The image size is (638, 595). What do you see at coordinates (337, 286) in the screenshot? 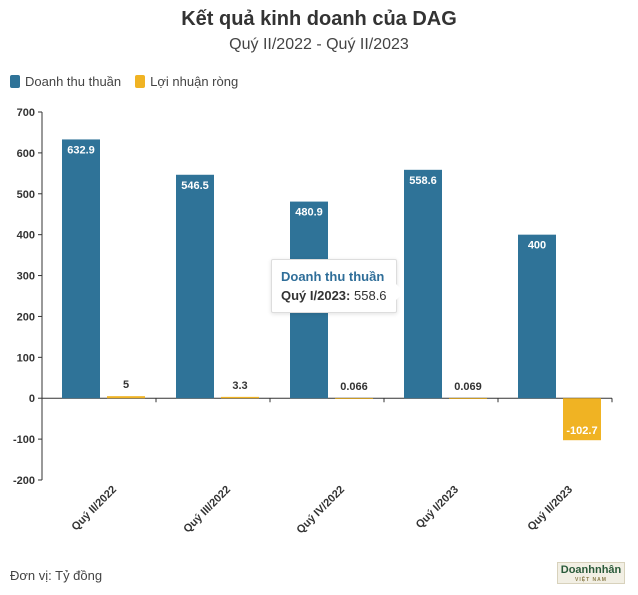
I see `tooltip: Doanh thu thuần Quý I/2023: 558.6` at bounding box center [337, 286].